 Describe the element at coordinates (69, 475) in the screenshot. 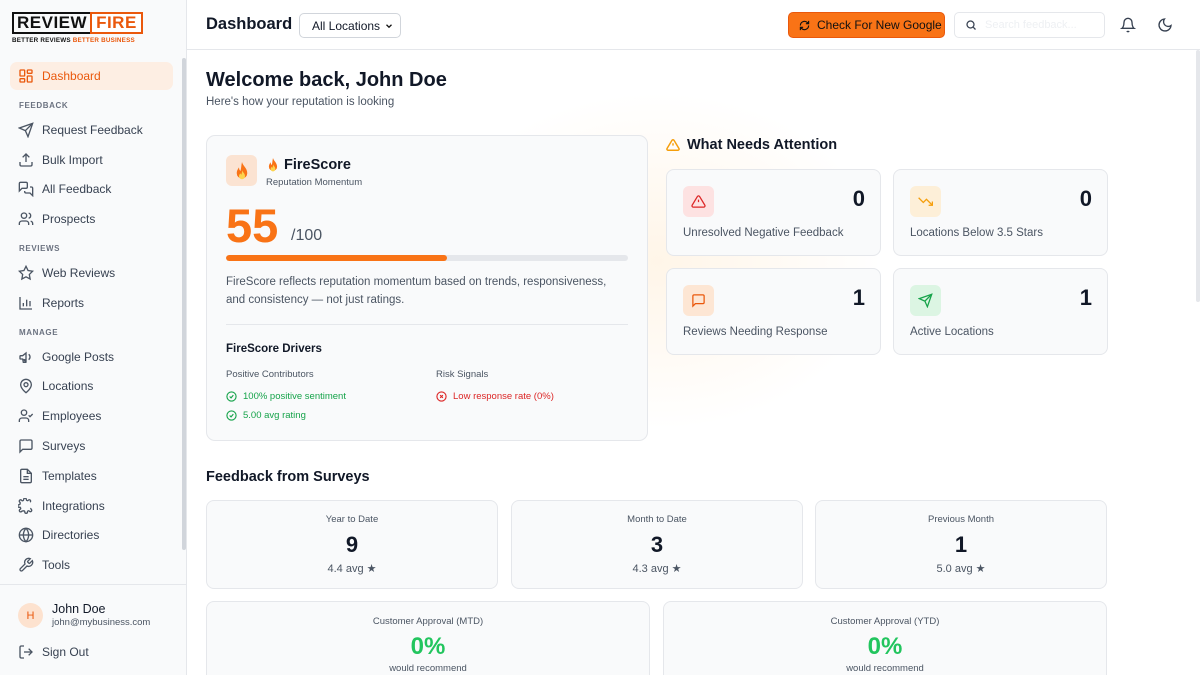

I see `sidebar-item-label: Templates` at that location.